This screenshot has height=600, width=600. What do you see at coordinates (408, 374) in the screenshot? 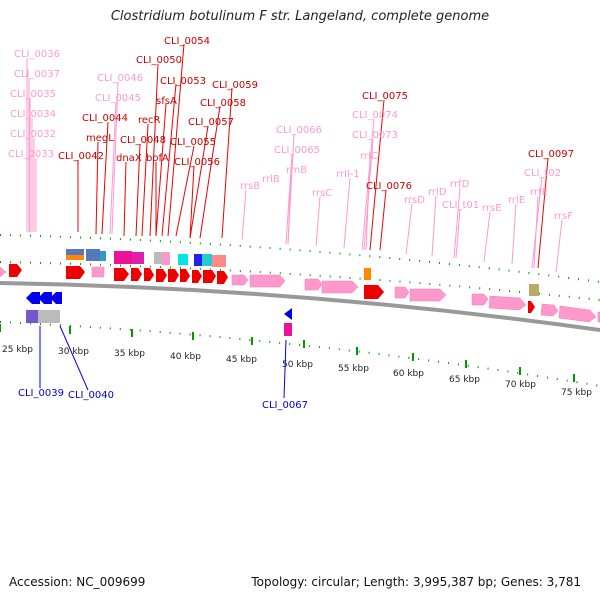
I see `tick-label: 60 kbp` at bounding box center [408, 374].